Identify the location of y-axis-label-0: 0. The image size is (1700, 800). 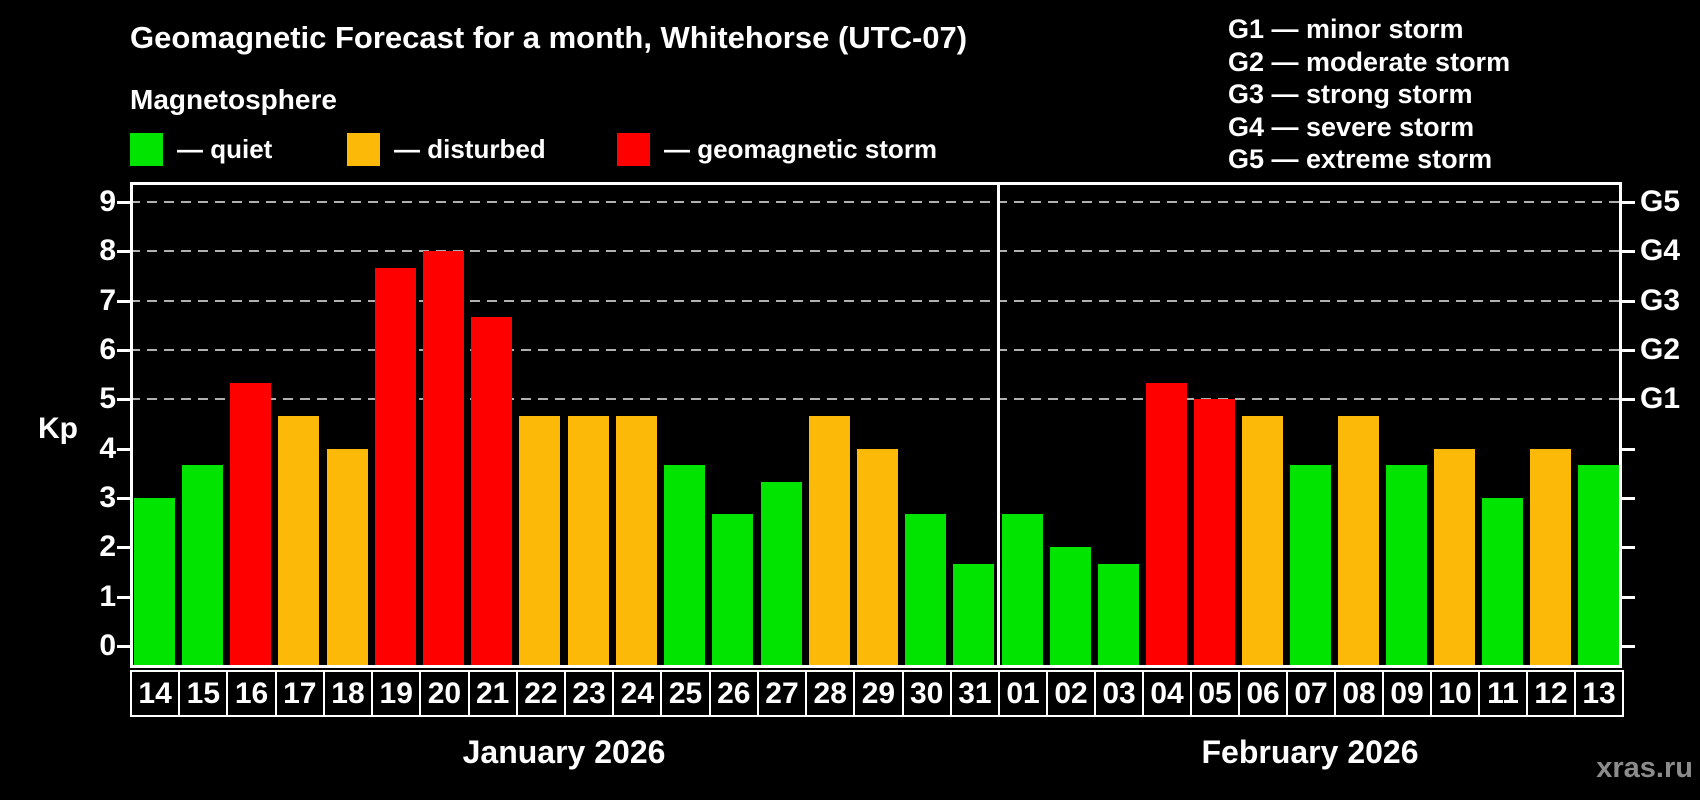
(107, 645).